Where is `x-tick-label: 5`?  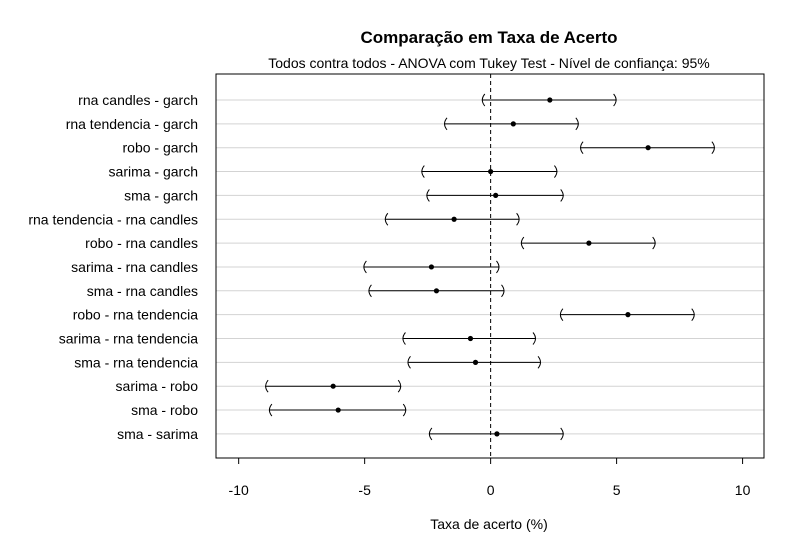 x-tick-label: 5 is located at coordinates (617, 490).